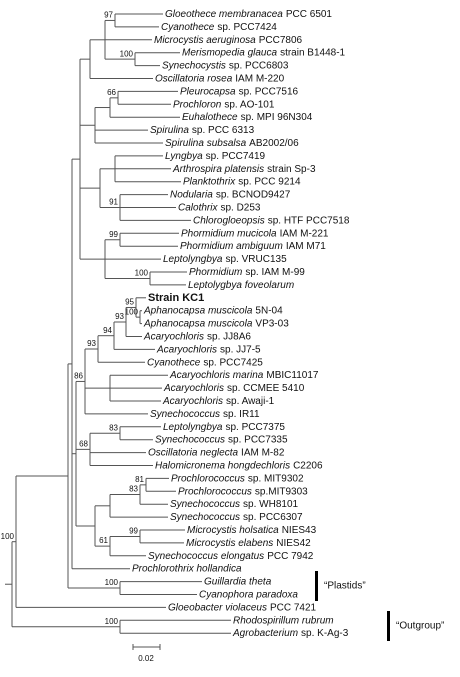 The height and width of the screenshot is (677, 460). What do you see at coordinates (228, 39) in the screenshot?
I see `leaf-label: Microcystis aeruginosa PCC7806` at bounding box center [228, 39].